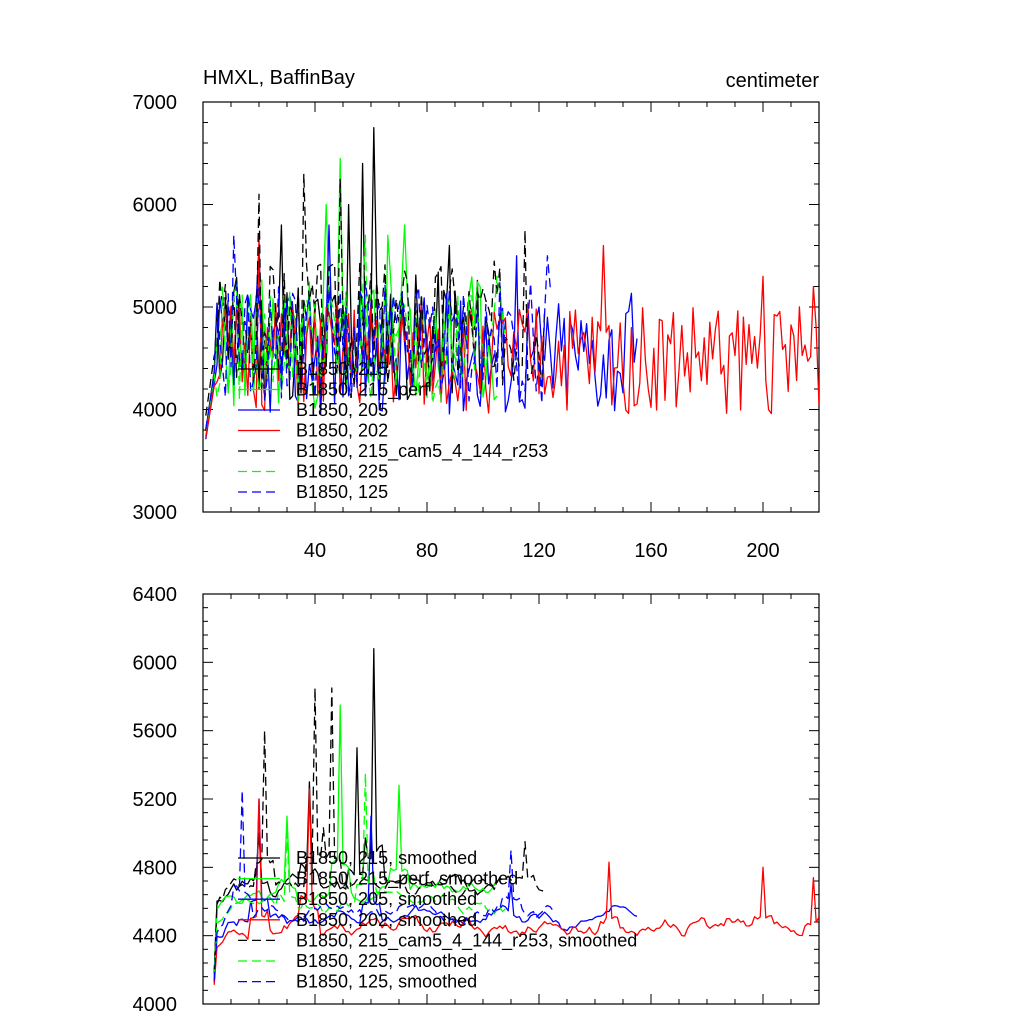  Describe the element at coordinates (386, 961) in the screenshot. I see `legend-label: B1850, 225, smoothed` at that location.